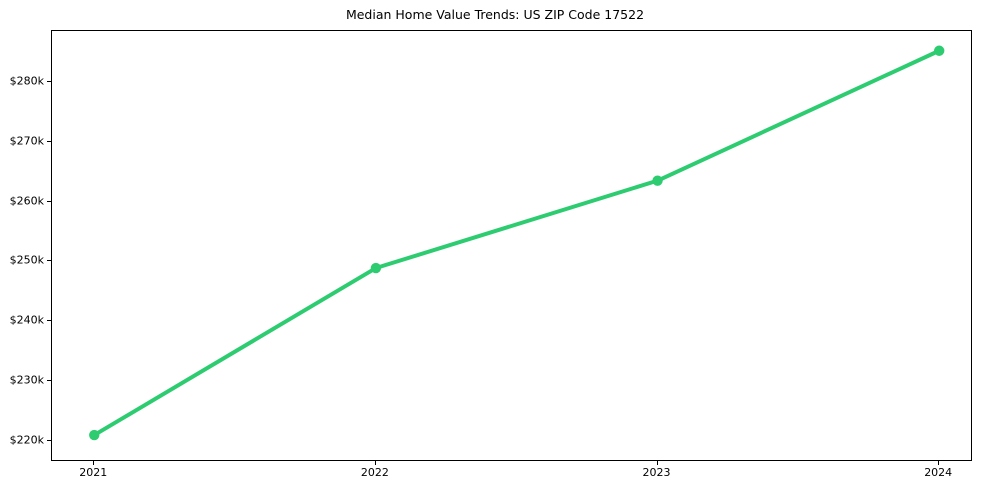  Describe the element at coordinates (26, 380) in the screenshot. I see `y-axis-tick-label: $230k` at that location.